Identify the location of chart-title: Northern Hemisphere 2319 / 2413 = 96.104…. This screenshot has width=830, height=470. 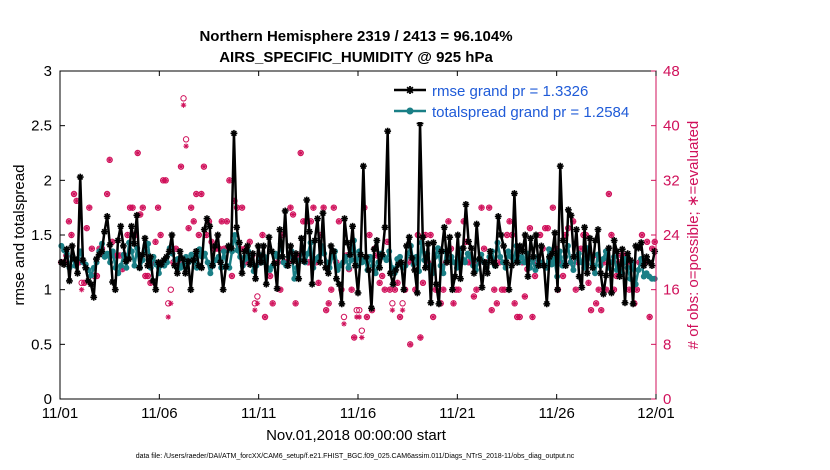
(355, 36).